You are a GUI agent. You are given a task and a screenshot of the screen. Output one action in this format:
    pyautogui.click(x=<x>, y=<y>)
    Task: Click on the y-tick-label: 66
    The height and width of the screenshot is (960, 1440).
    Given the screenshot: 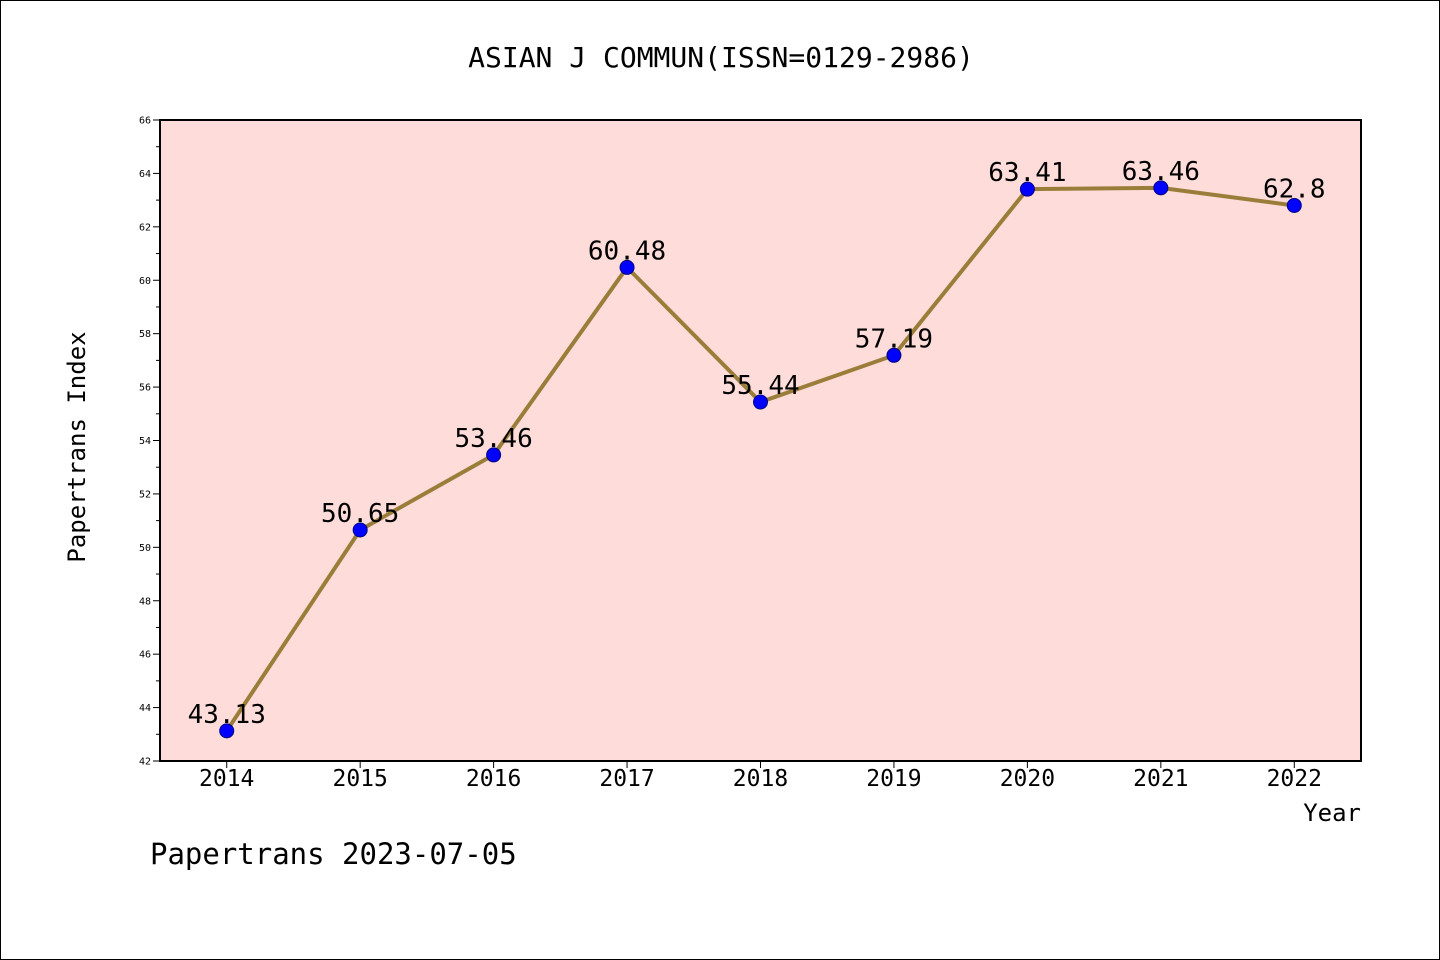 What is the action you would take?
    pyautogui.click(x=145, y=121)
    